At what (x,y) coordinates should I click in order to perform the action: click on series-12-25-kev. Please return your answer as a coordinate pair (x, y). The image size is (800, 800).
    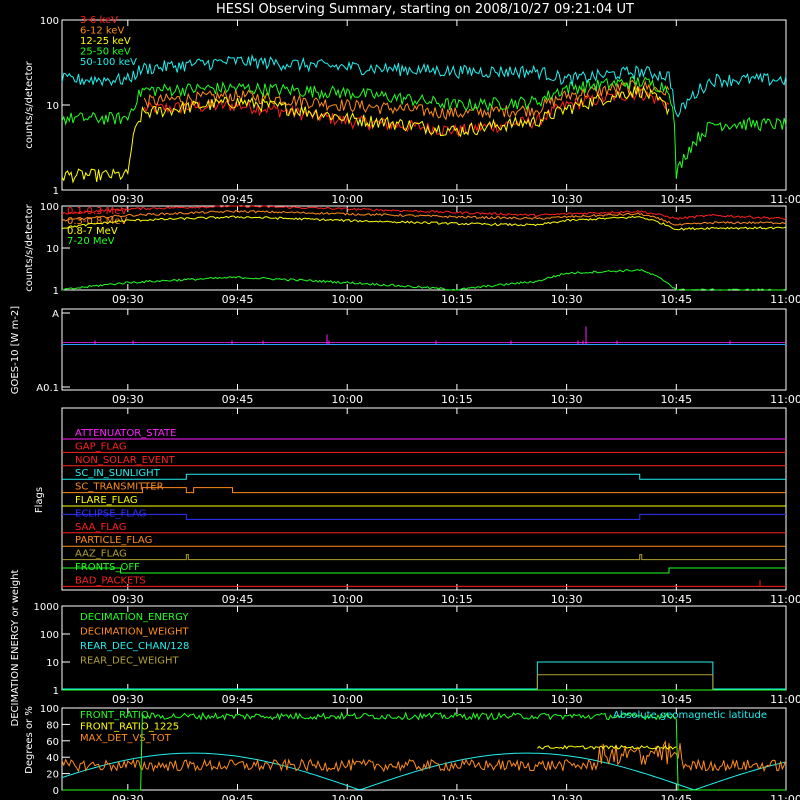
    Looking at the image, I should click on (365, 134).